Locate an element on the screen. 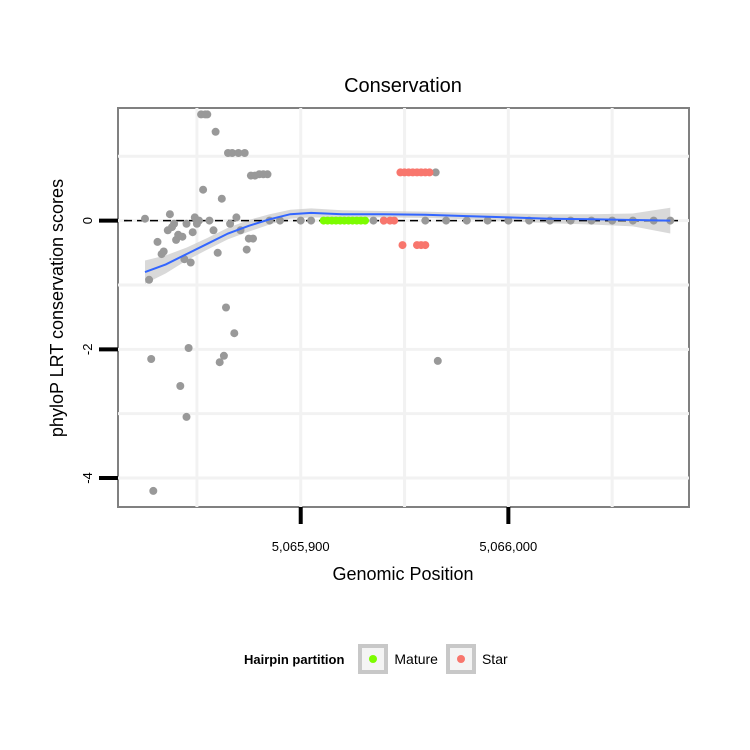 This screenshot has width=750, height=750. chart-title: Conservation is located at coordinates (403, 86).